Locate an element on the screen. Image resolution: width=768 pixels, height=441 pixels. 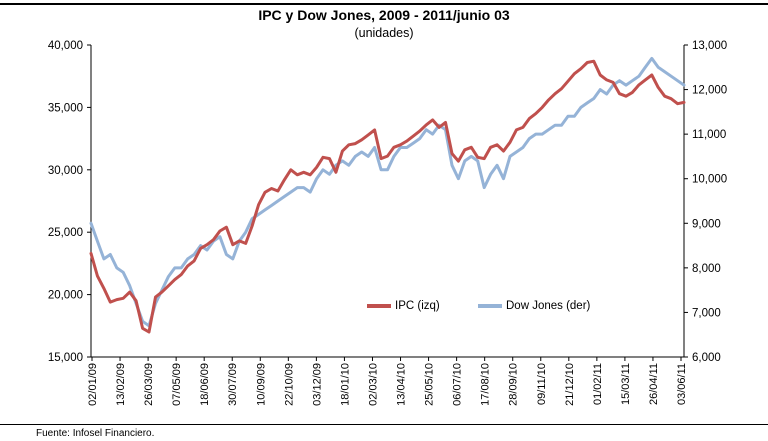
legend-item-ipc: IPC (izq) is located at coordinates (403, 306).